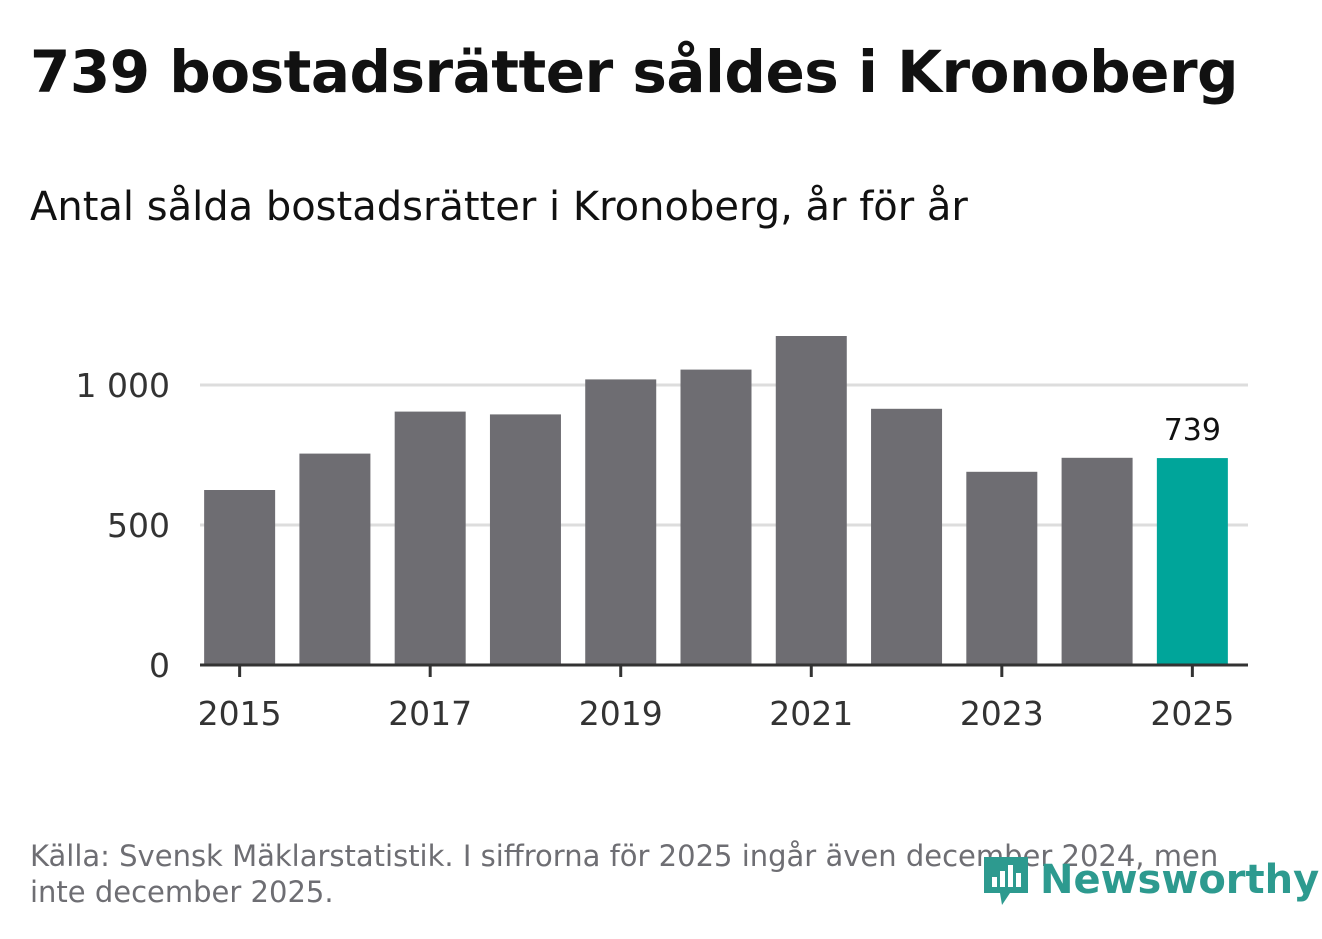 The image size is (1322, 939). Describe the element at coordinates (811, 500) in the screenshot. I see `bar-2021` at that location.